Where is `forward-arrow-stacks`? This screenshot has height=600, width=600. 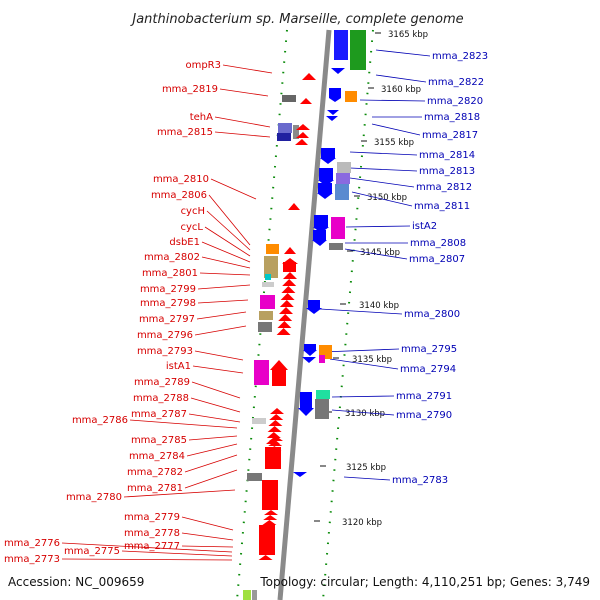 forward-arrow-stacks is located at coordinates (277, 416).